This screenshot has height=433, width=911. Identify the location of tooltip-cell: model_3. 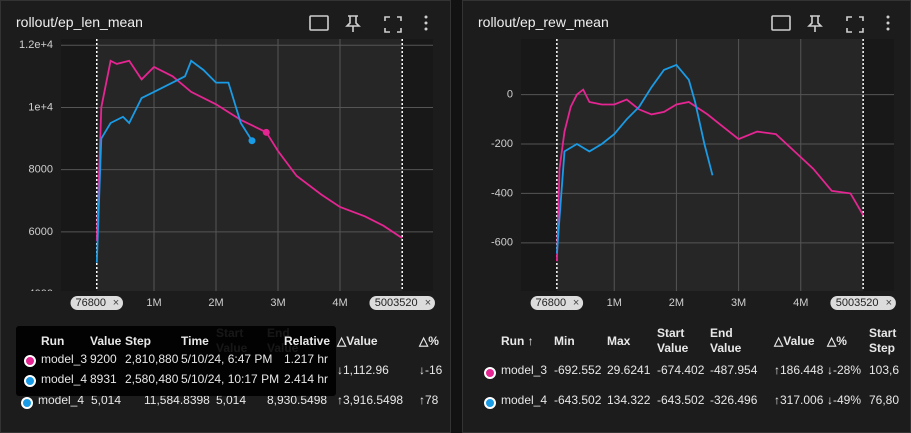
(64, 359).